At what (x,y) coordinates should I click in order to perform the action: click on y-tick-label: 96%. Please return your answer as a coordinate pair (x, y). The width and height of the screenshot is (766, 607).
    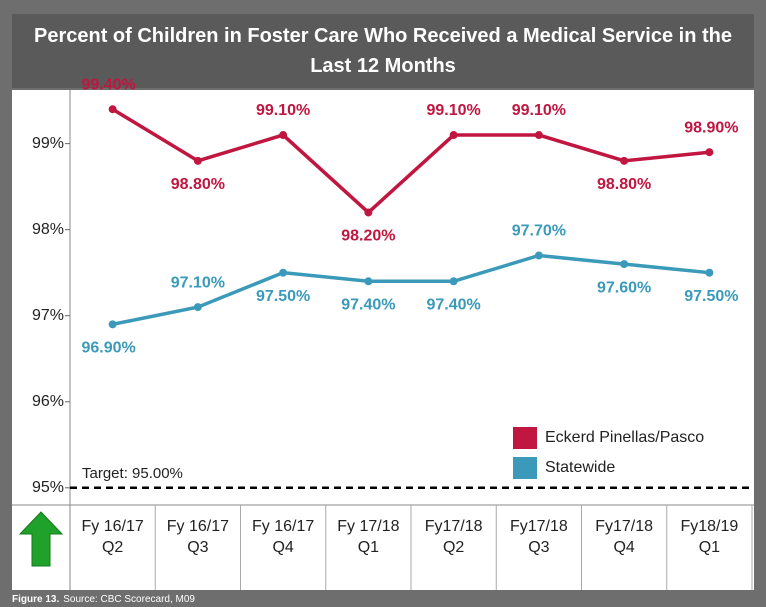
    Looking at the image, I should click on (48, 401).